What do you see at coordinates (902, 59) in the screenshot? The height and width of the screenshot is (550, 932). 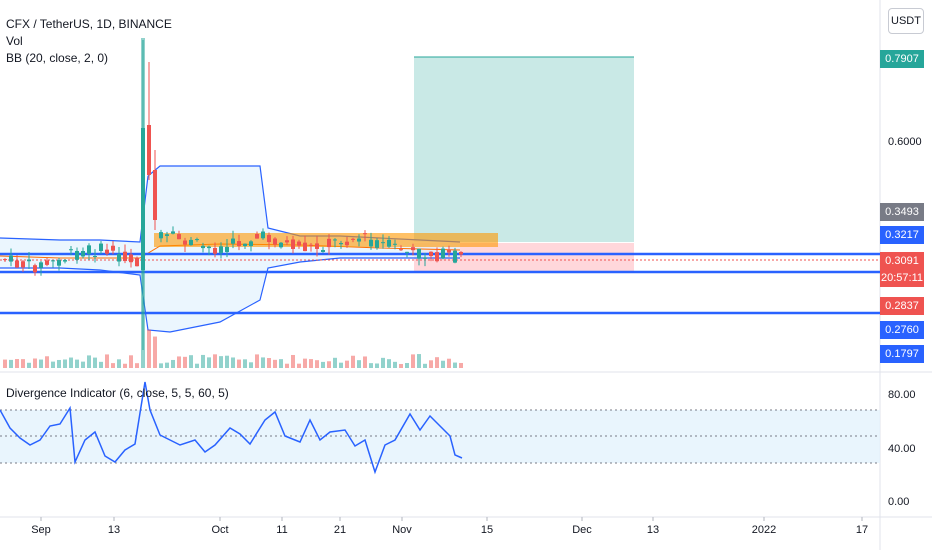 I see `price-tag-target: 0.7907` at bounding box center [902, 59].